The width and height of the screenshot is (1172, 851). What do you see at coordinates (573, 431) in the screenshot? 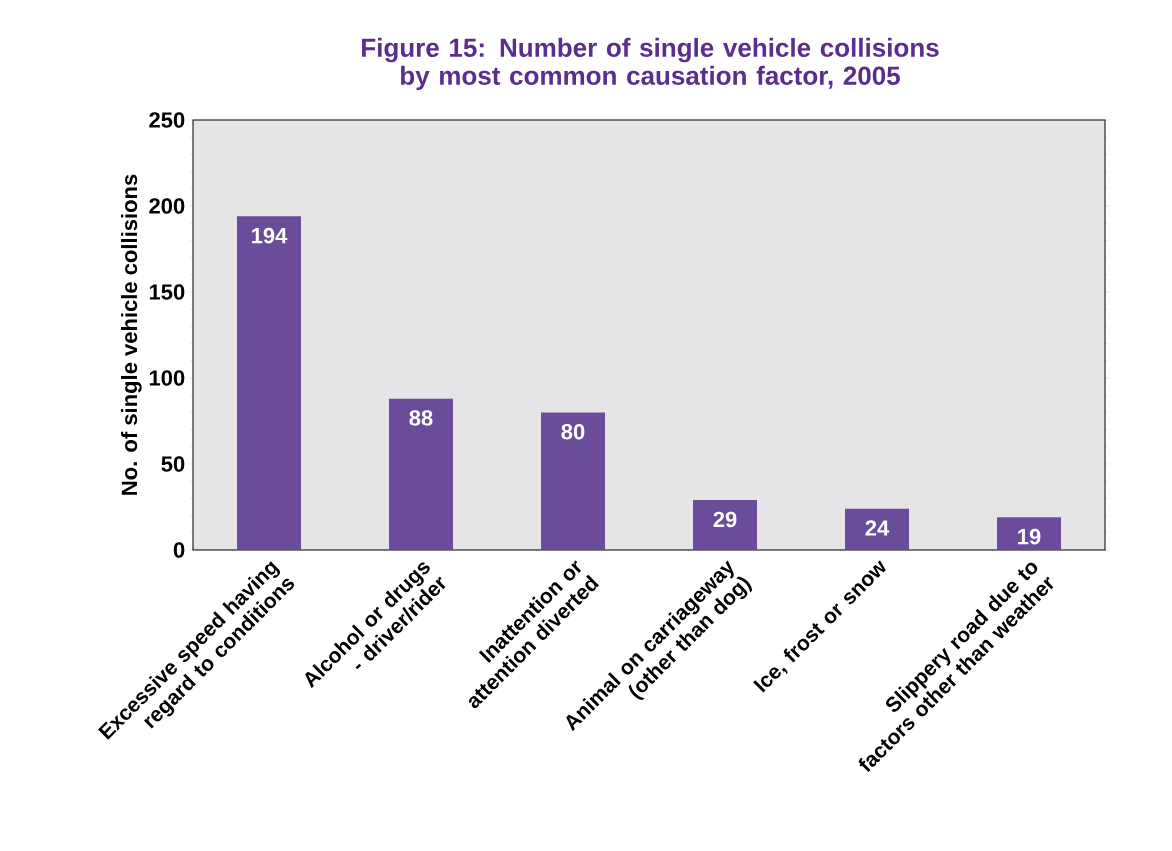
I see `data-label: 80` at bounding box center [573, 431].